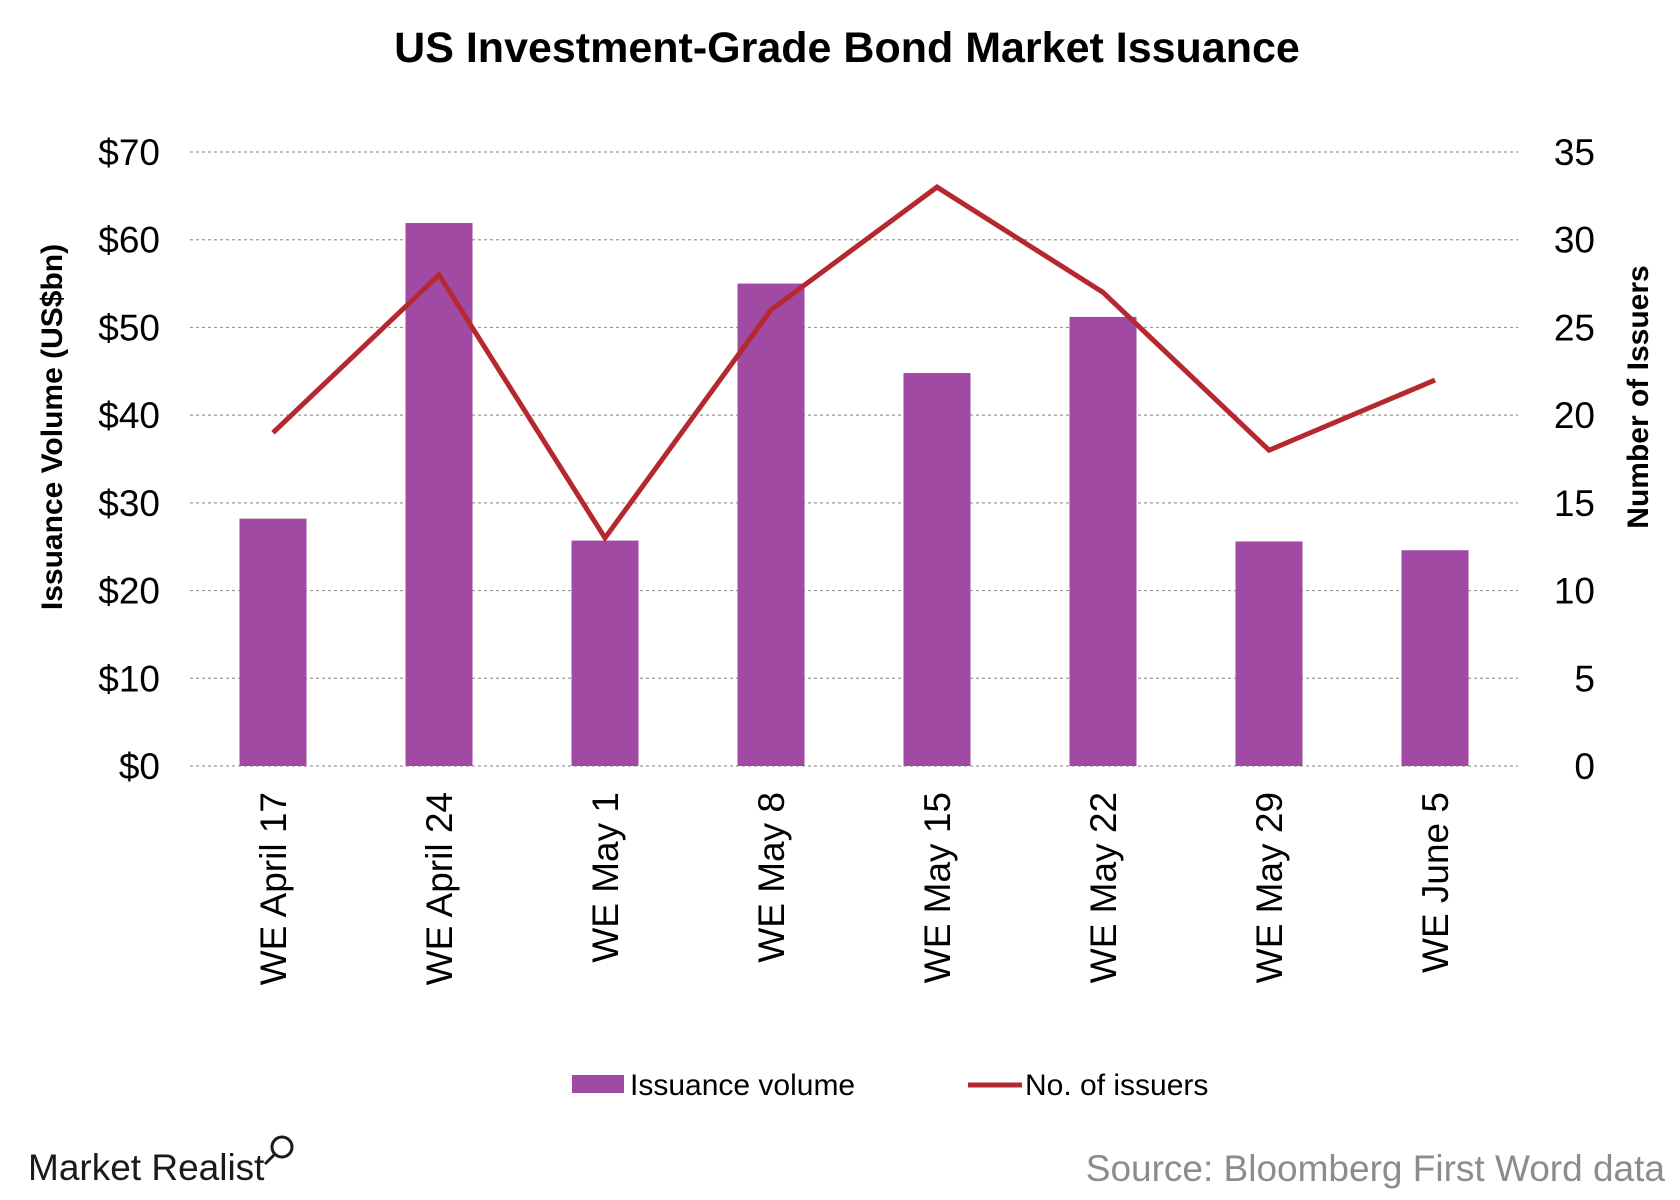 Image resolution: width=1680 pixels, height=1200 pixels. I want to click on x-tick-label: WE May 1, so click(605, 877).